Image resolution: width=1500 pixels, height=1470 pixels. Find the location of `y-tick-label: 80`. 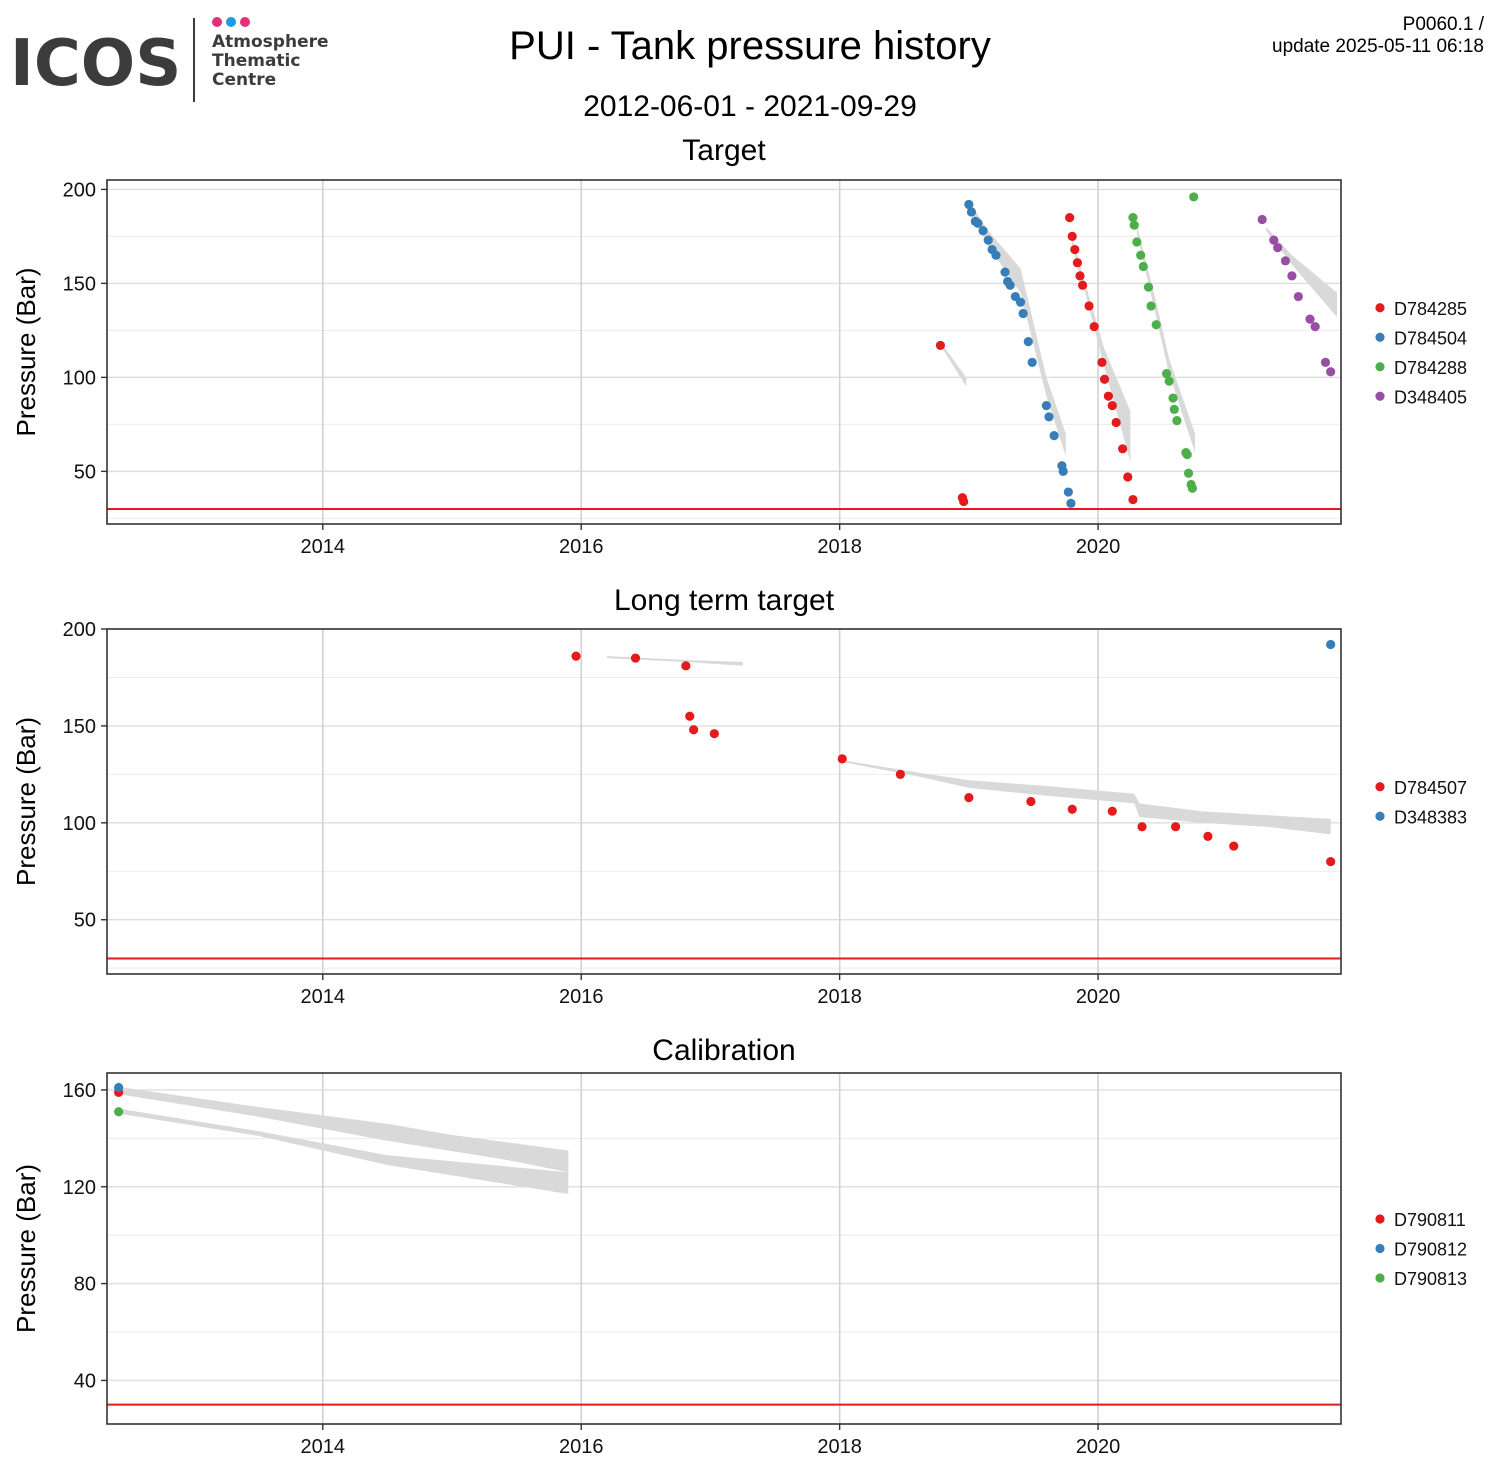

y-tick-label: 80 is located at coordinates (85, 1285).